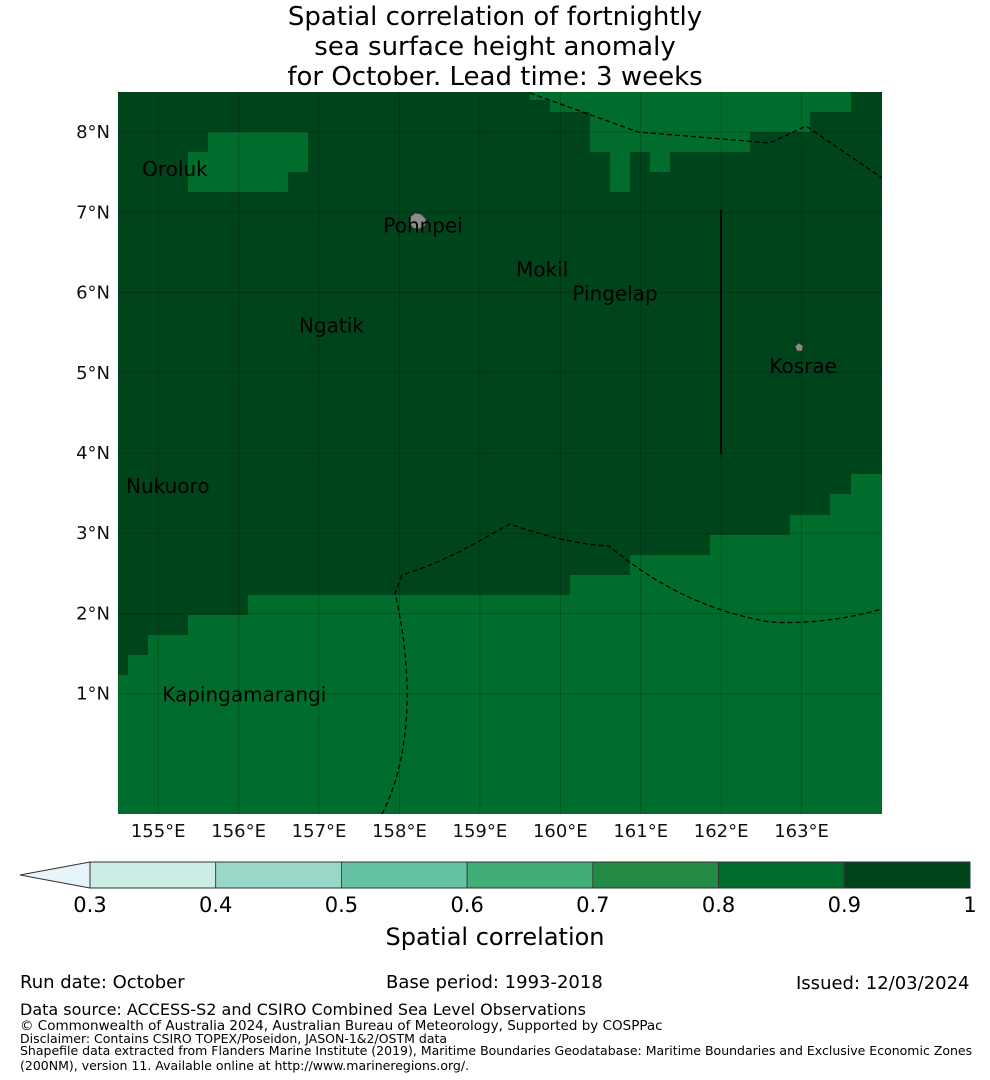  I want to click on title-line-1: Spatial correlation of fortnightly, so click(495, 17).